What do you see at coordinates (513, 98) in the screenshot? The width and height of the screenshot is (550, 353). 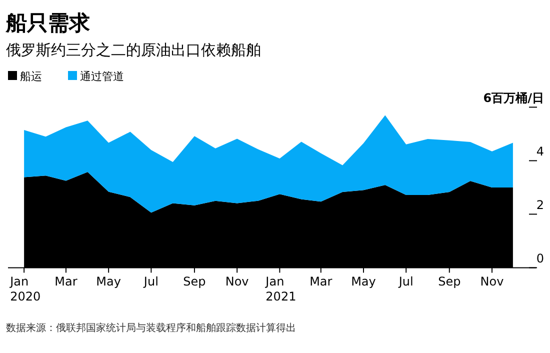 I see `y-tick-label: 6百万桶/日` at bounding box center [513, 98].